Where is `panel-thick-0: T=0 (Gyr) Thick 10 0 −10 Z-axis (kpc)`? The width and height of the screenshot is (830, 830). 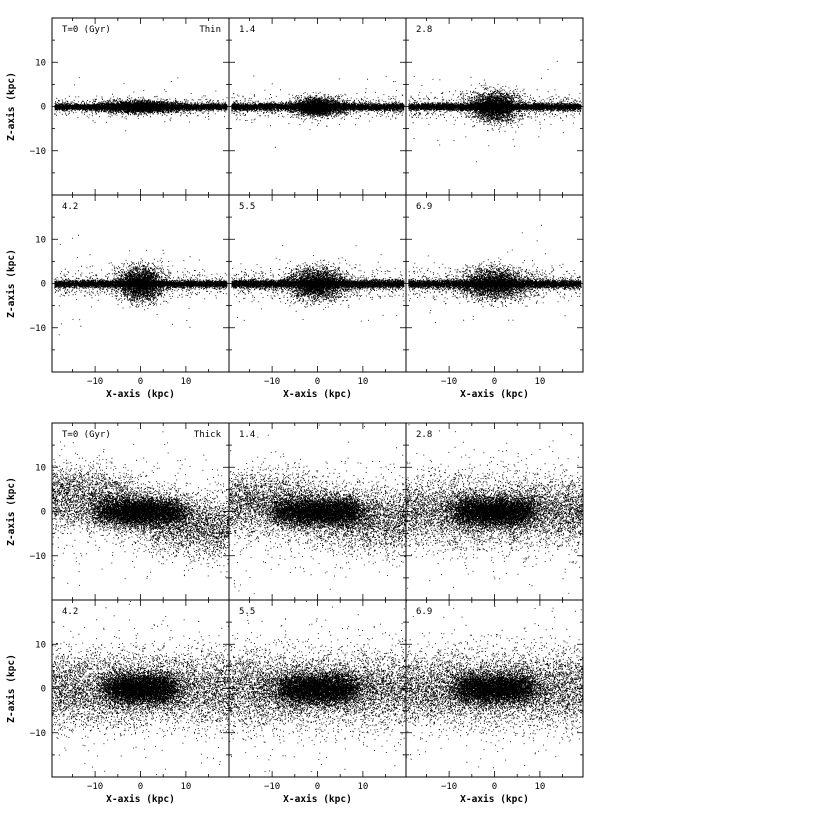 panel-thick-0: T=0 (Gyr) Thick 10 0 −10 Z-axis (kpc) is located at coordinates (125, 511).